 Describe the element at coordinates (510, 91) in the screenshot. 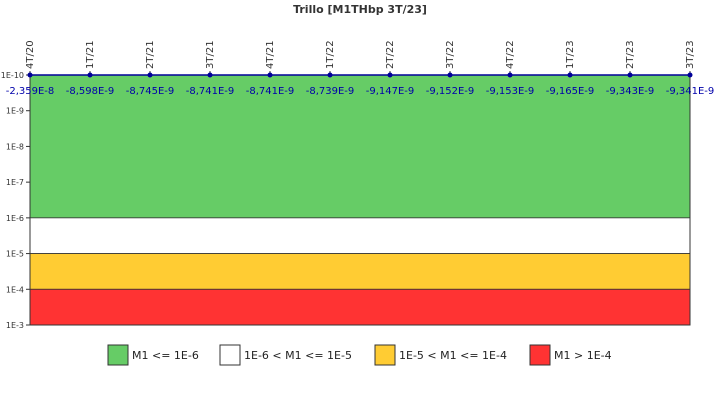

I see `value-label: -9,153E-9` at that location.